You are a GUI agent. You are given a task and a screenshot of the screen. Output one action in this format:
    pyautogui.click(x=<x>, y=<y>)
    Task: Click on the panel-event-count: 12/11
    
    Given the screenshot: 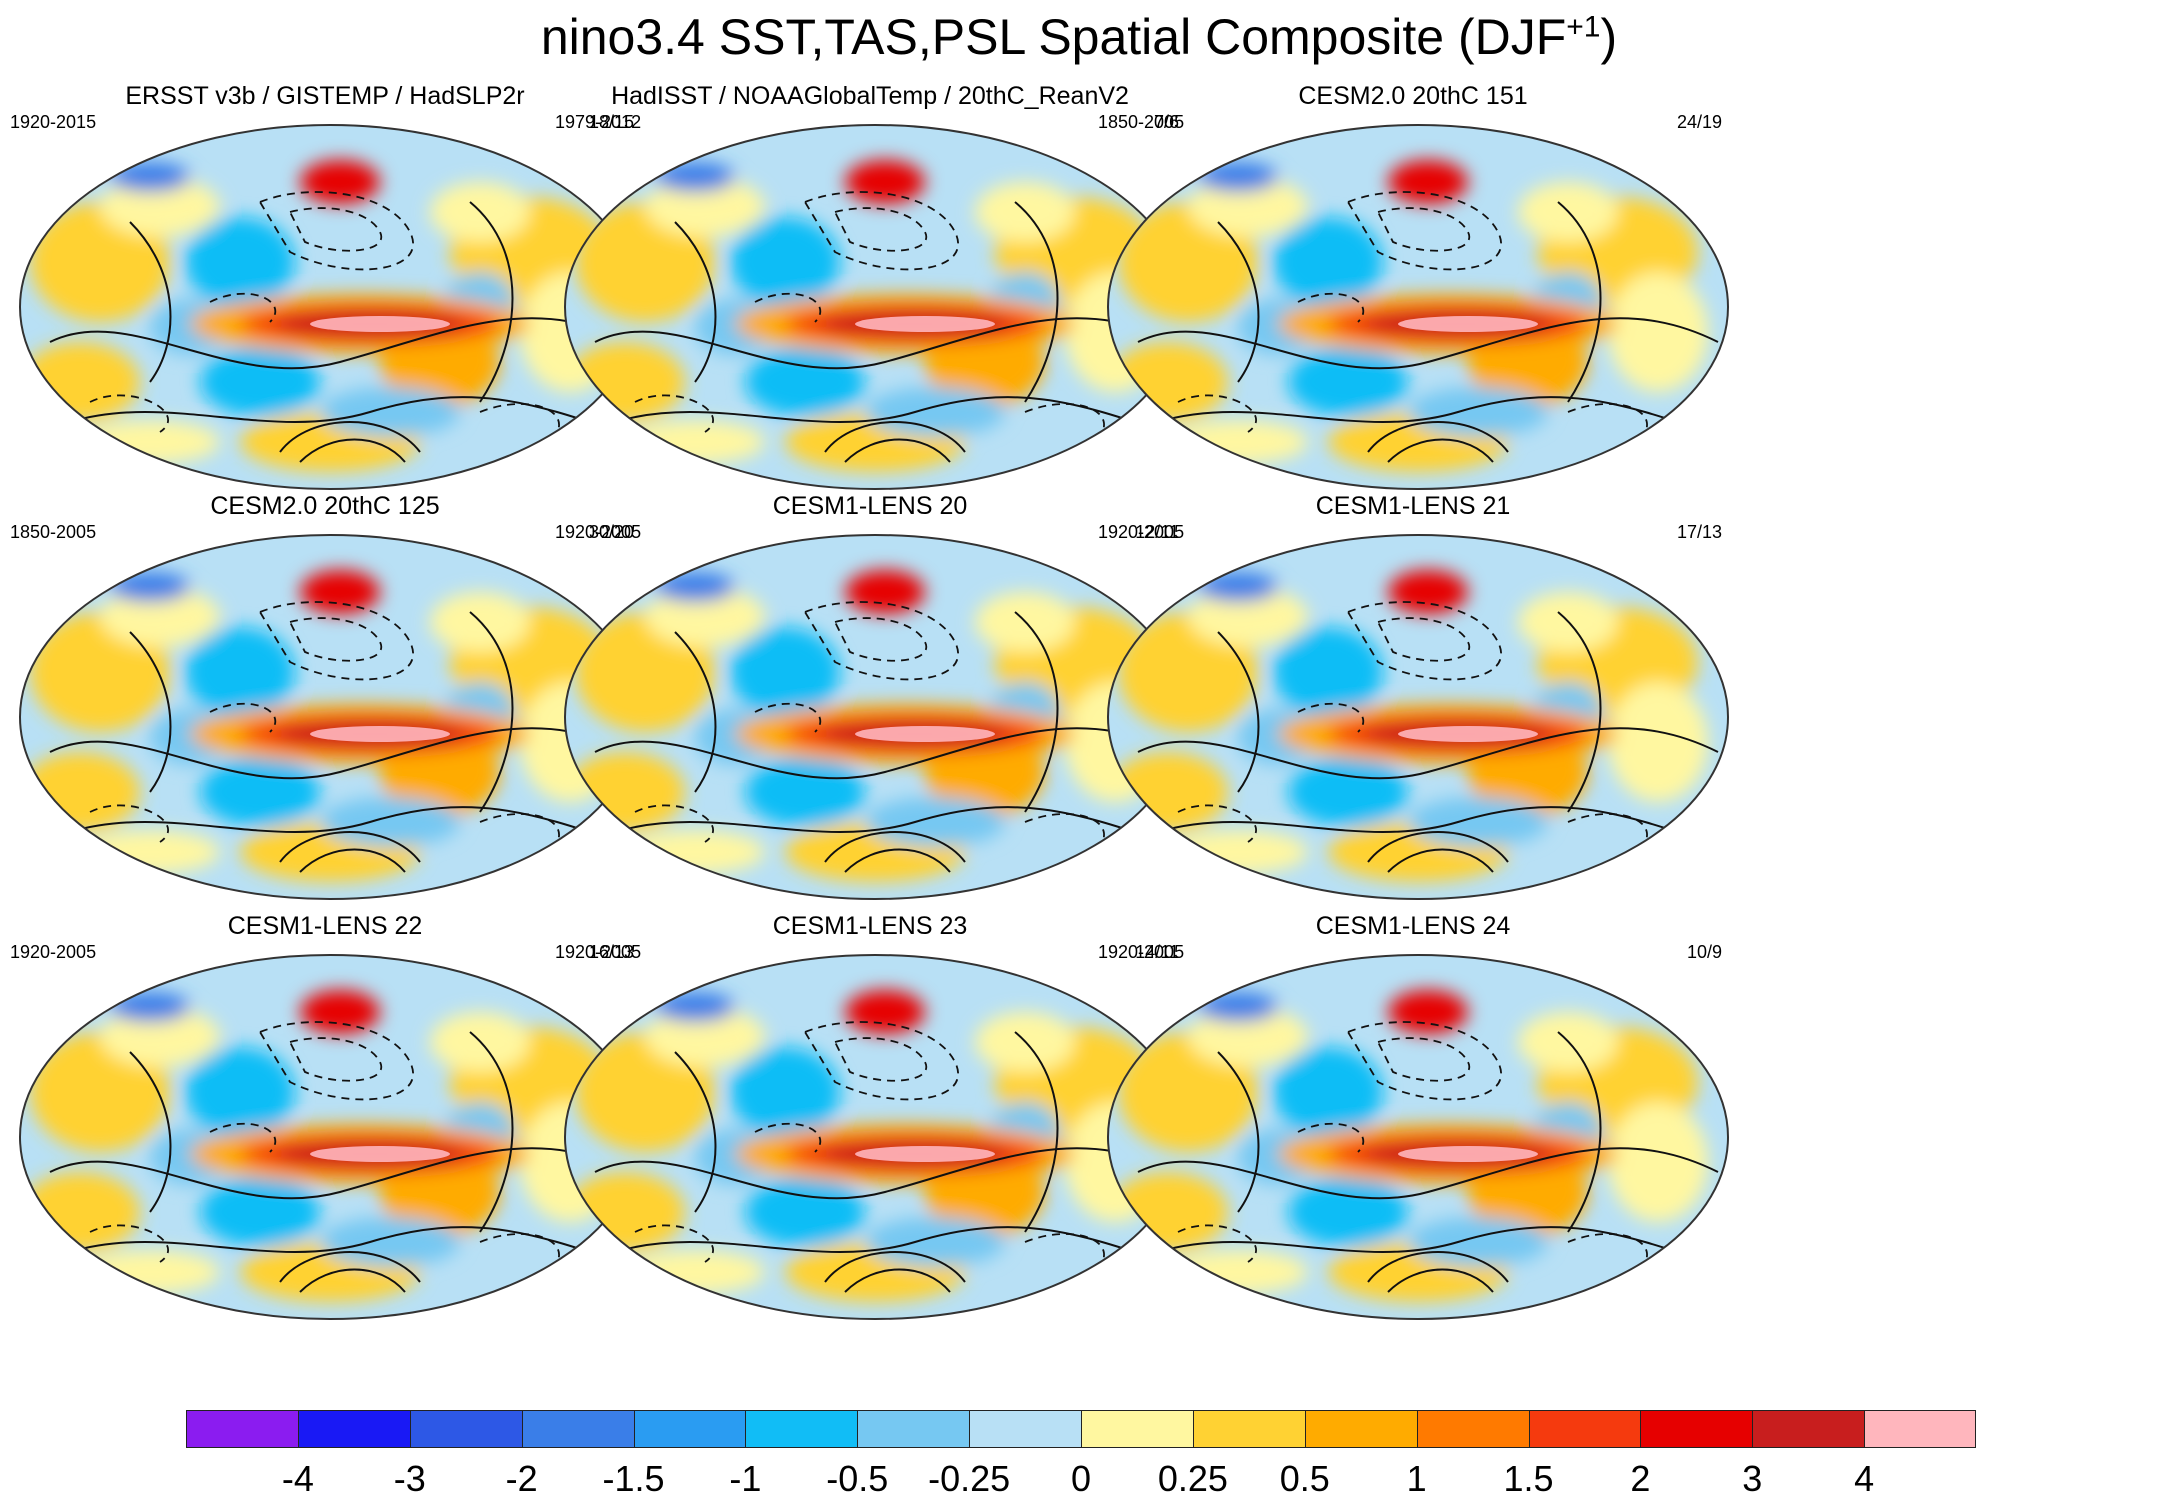 What is the action you would take?
    pyautogui.click(x=1157, y=532)
    